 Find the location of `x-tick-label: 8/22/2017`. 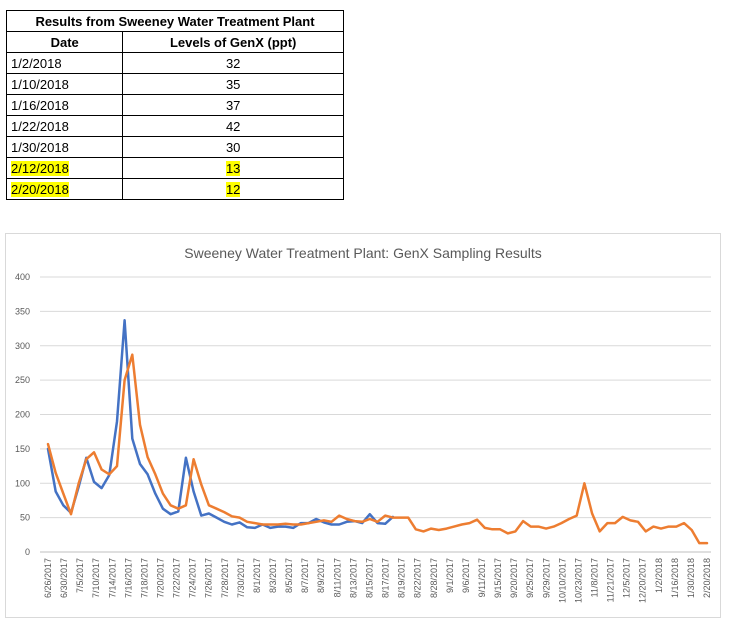

x-tick-label: 8/22/2017 is located at coordinates (418, 578).